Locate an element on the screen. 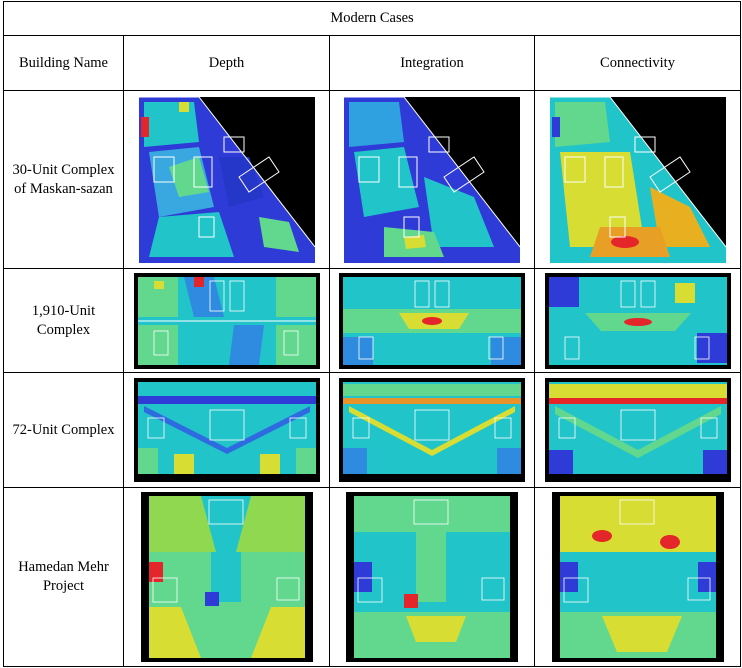  header-building-name: Building Name is located at coordinates (63, 63).